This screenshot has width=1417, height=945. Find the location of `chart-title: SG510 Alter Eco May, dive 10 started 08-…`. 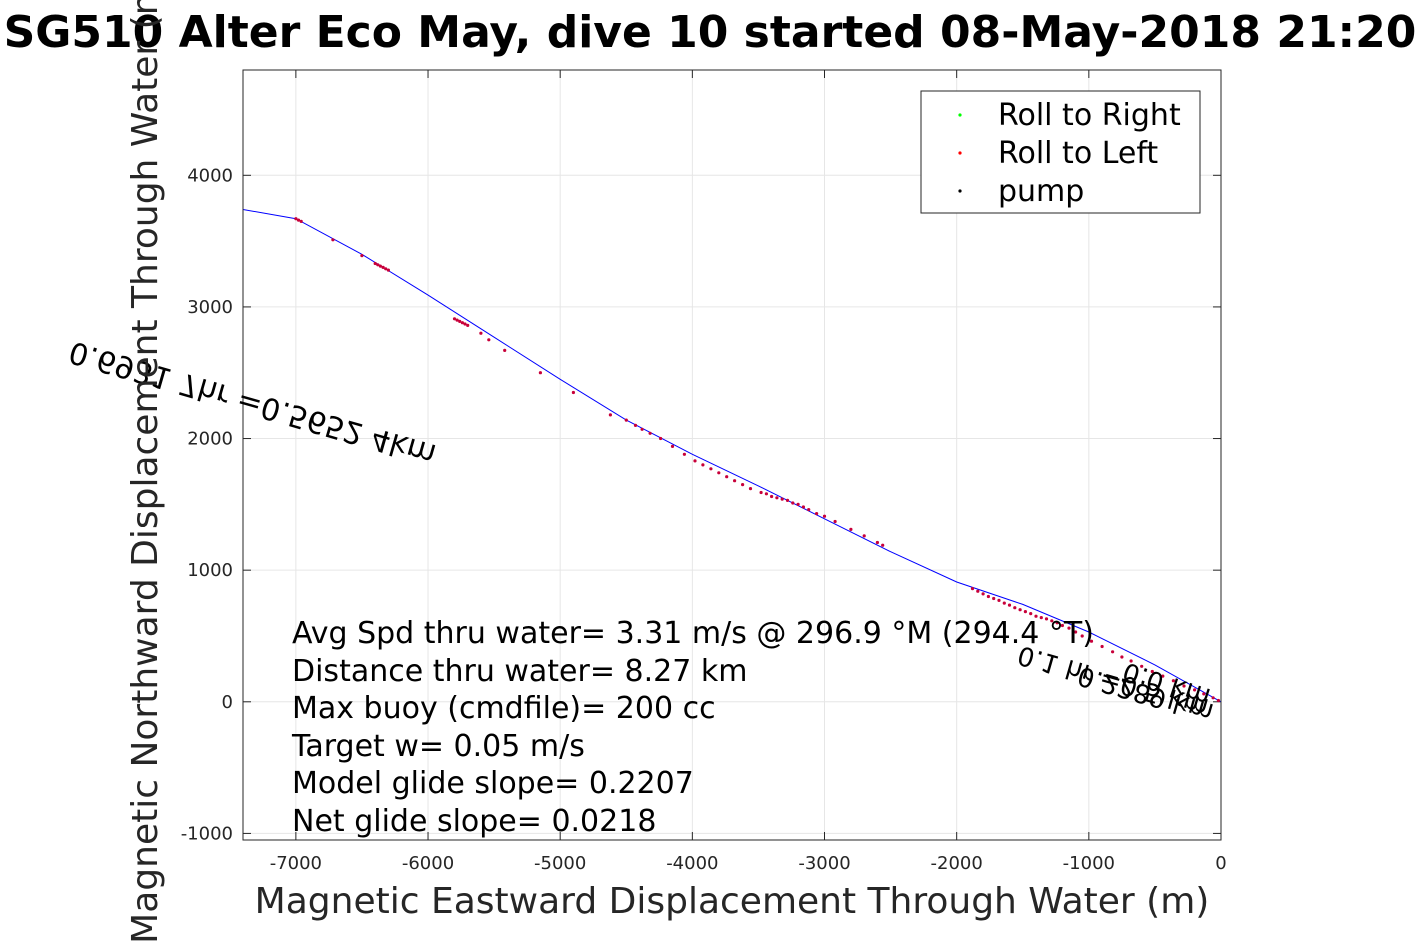

chart-title: SG510 Alter Eco May, dive 10 started 08-… is located at coordinates (710, 32).